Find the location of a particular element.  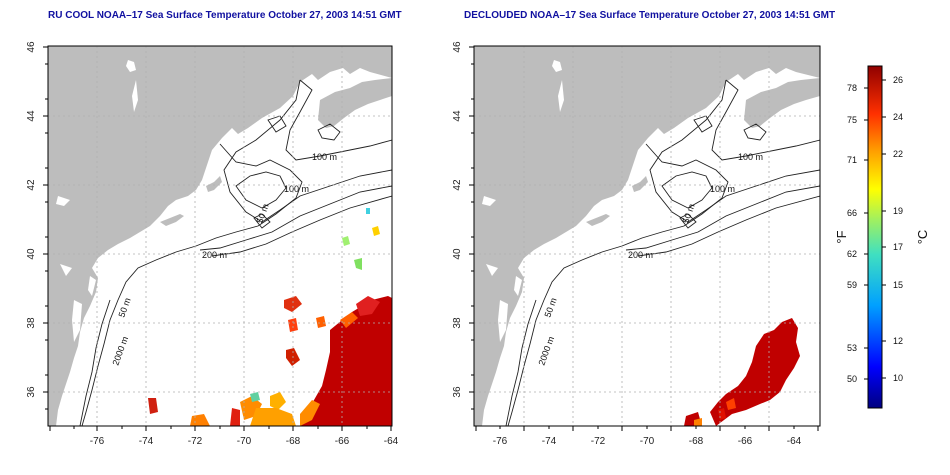

celsius-tick: 15 is located at coordinates (898, 285).